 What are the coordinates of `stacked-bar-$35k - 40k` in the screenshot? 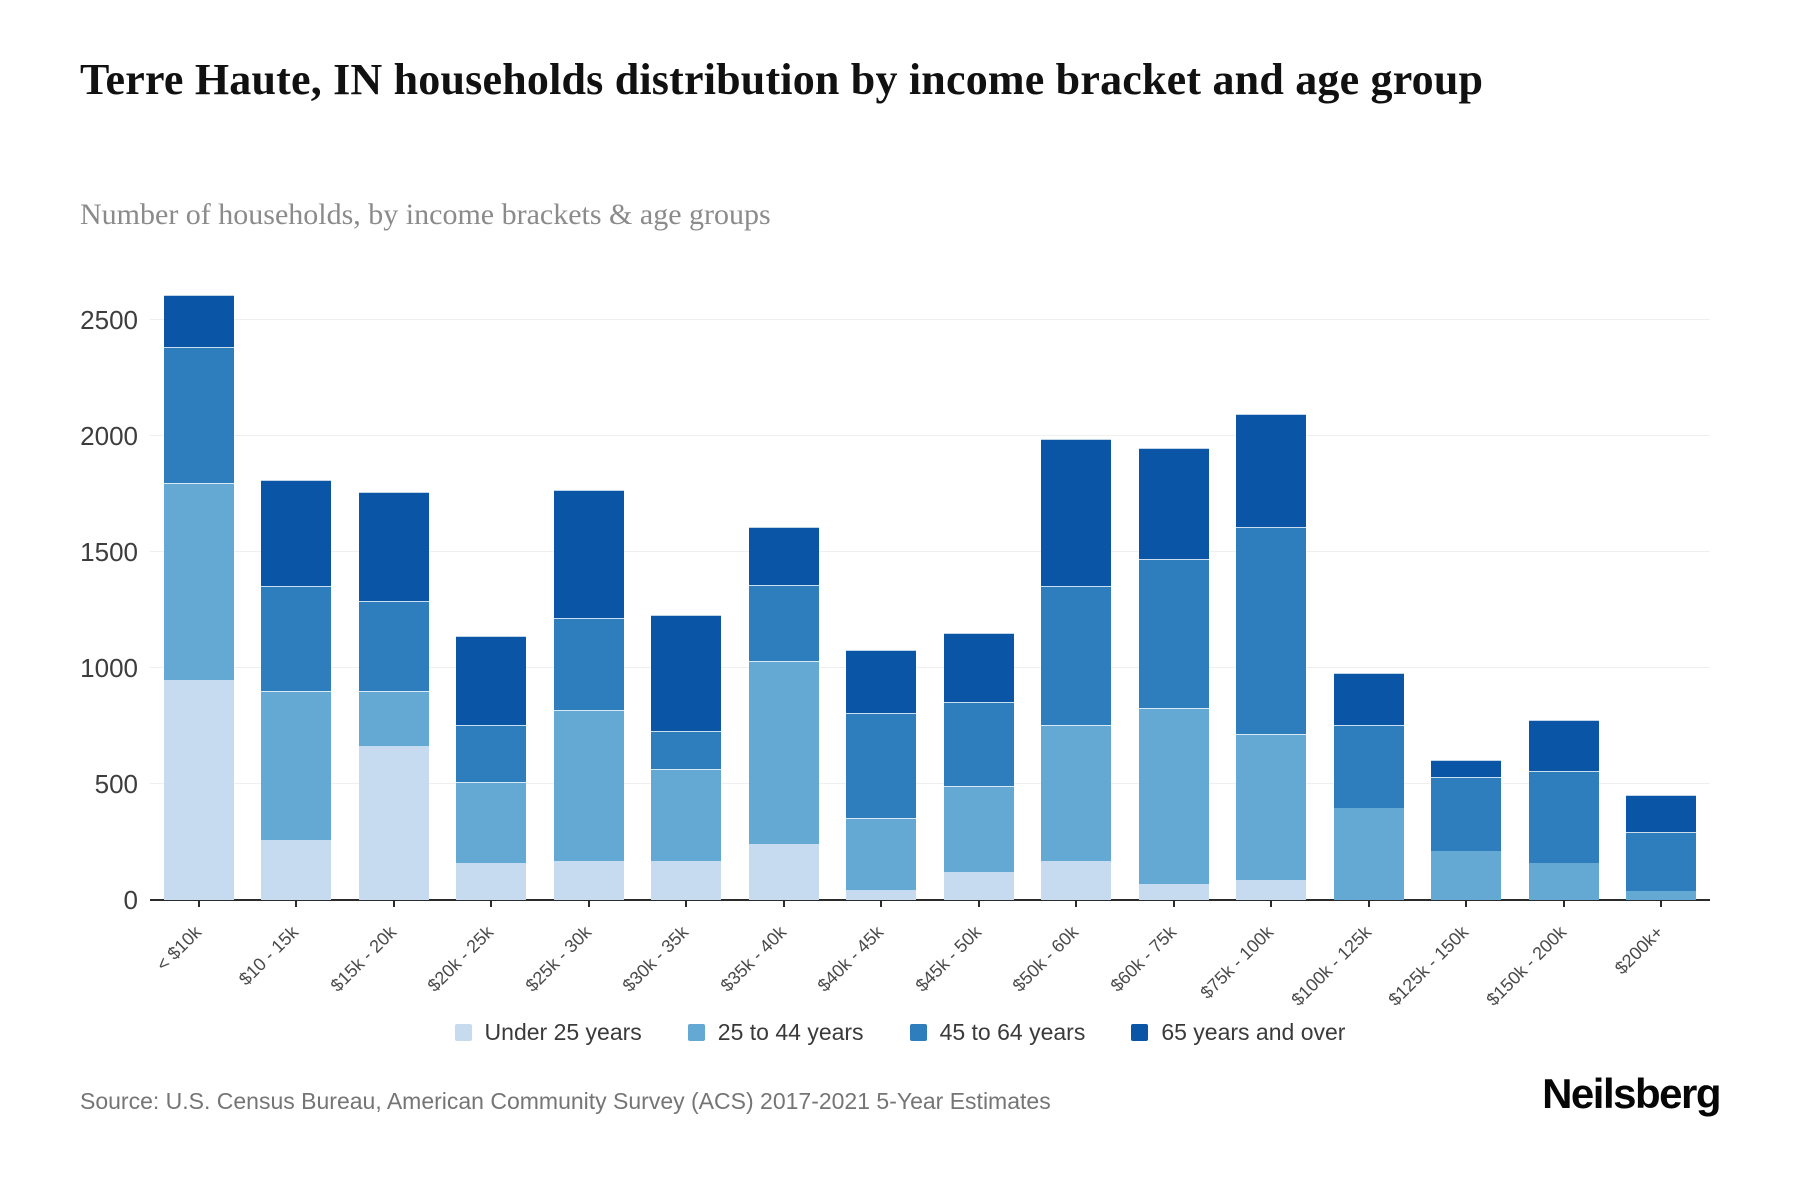 It's located at (783, 713).